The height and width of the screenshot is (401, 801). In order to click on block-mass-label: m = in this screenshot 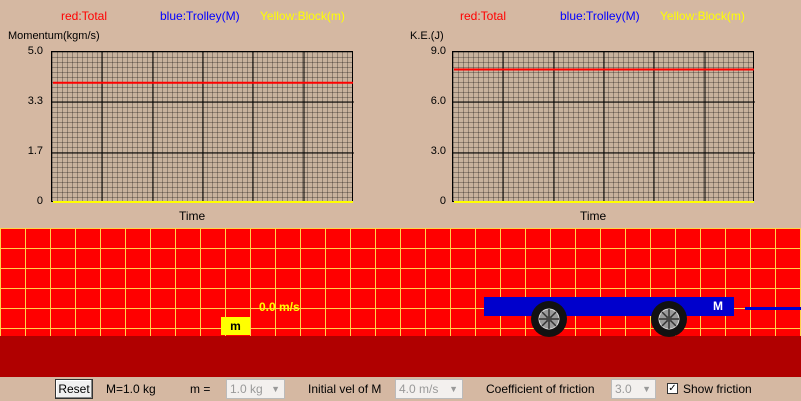, I will do `click(200, 389)`.